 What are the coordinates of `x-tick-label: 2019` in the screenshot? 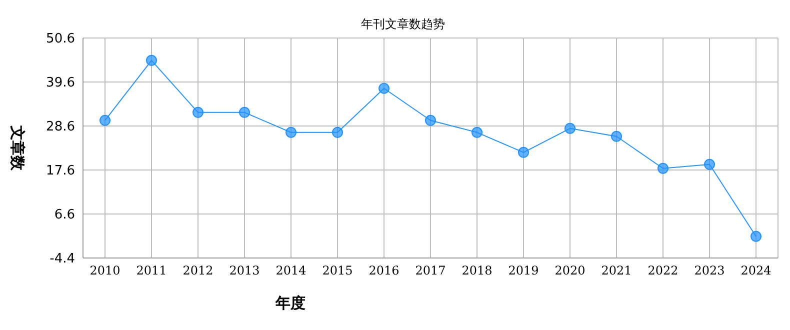 It's located at (523, 271).